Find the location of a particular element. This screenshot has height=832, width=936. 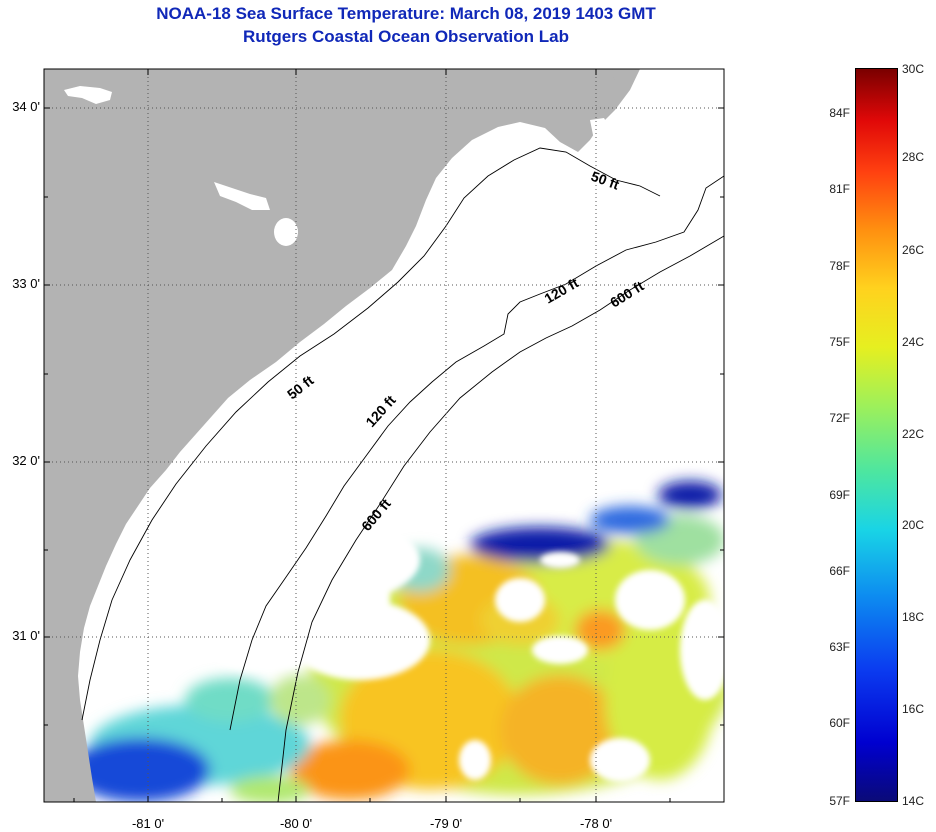

colorbar-f-63: 63F is located at coordinates (839, 647).